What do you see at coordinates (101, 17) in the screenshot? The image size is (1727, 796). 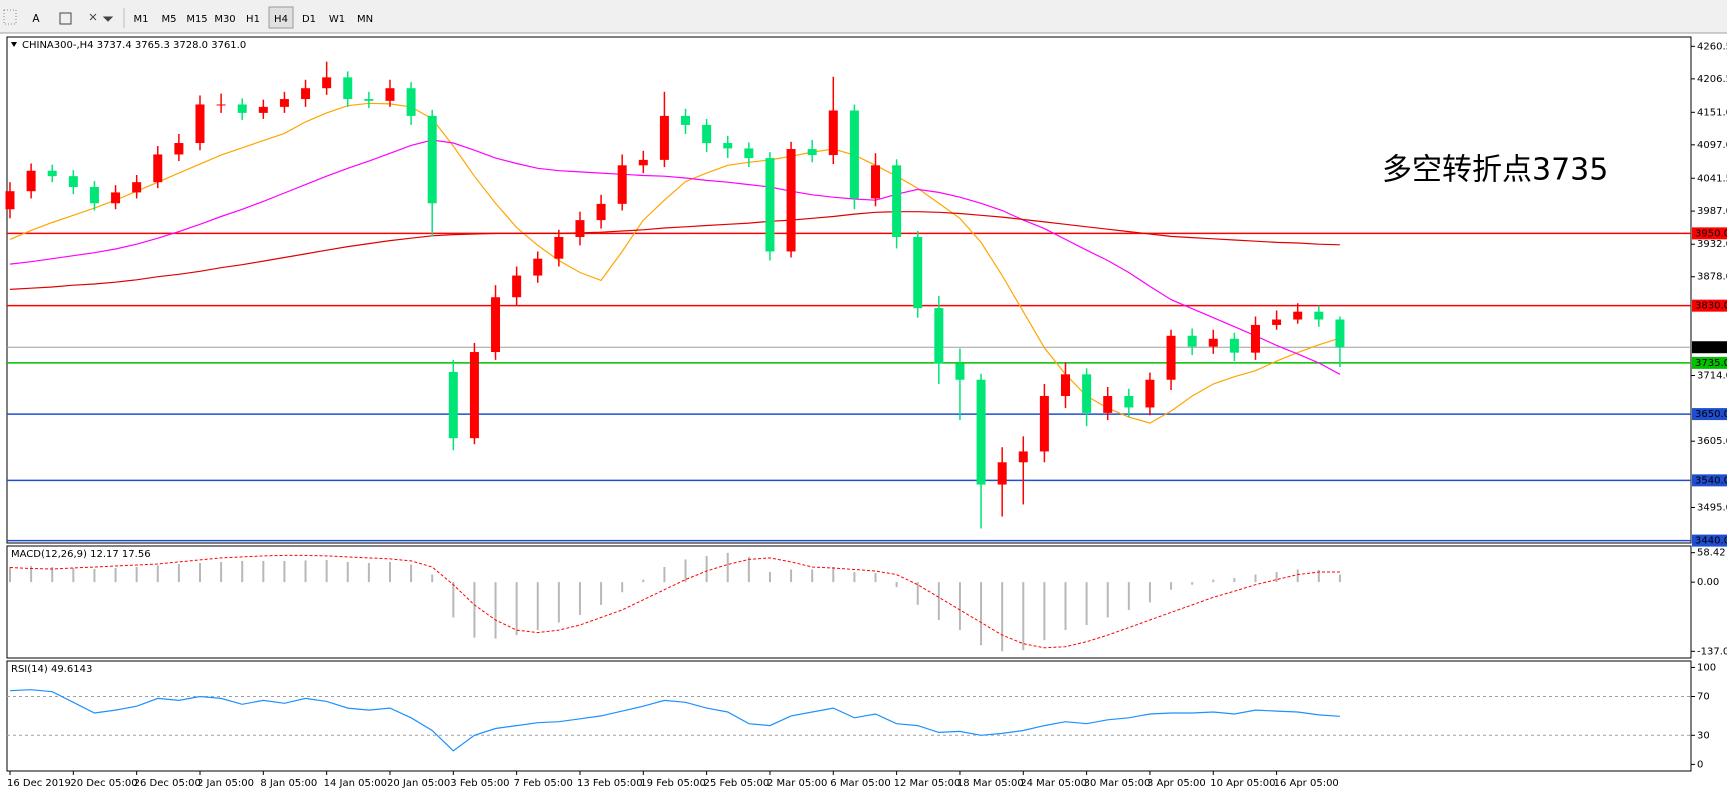 I see `arrows-tool` at bounding box center [101, 17].